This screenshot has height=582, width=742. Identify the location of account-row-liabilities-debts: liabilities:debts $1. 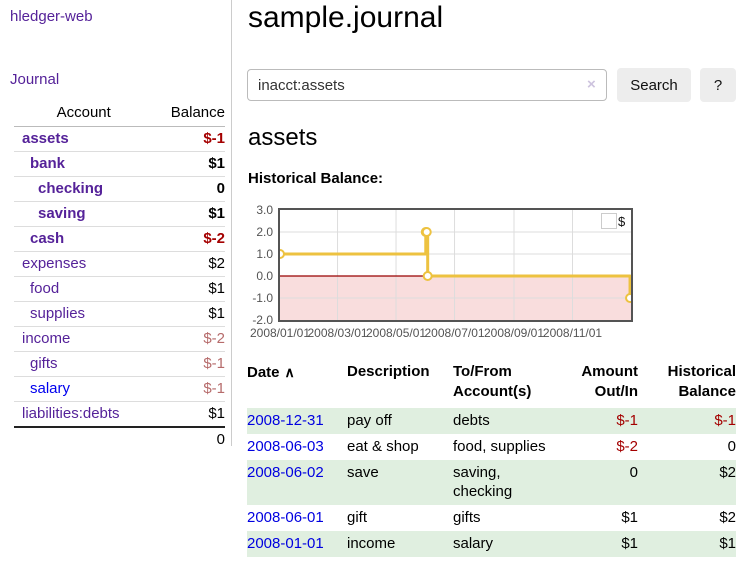
(119, 414).